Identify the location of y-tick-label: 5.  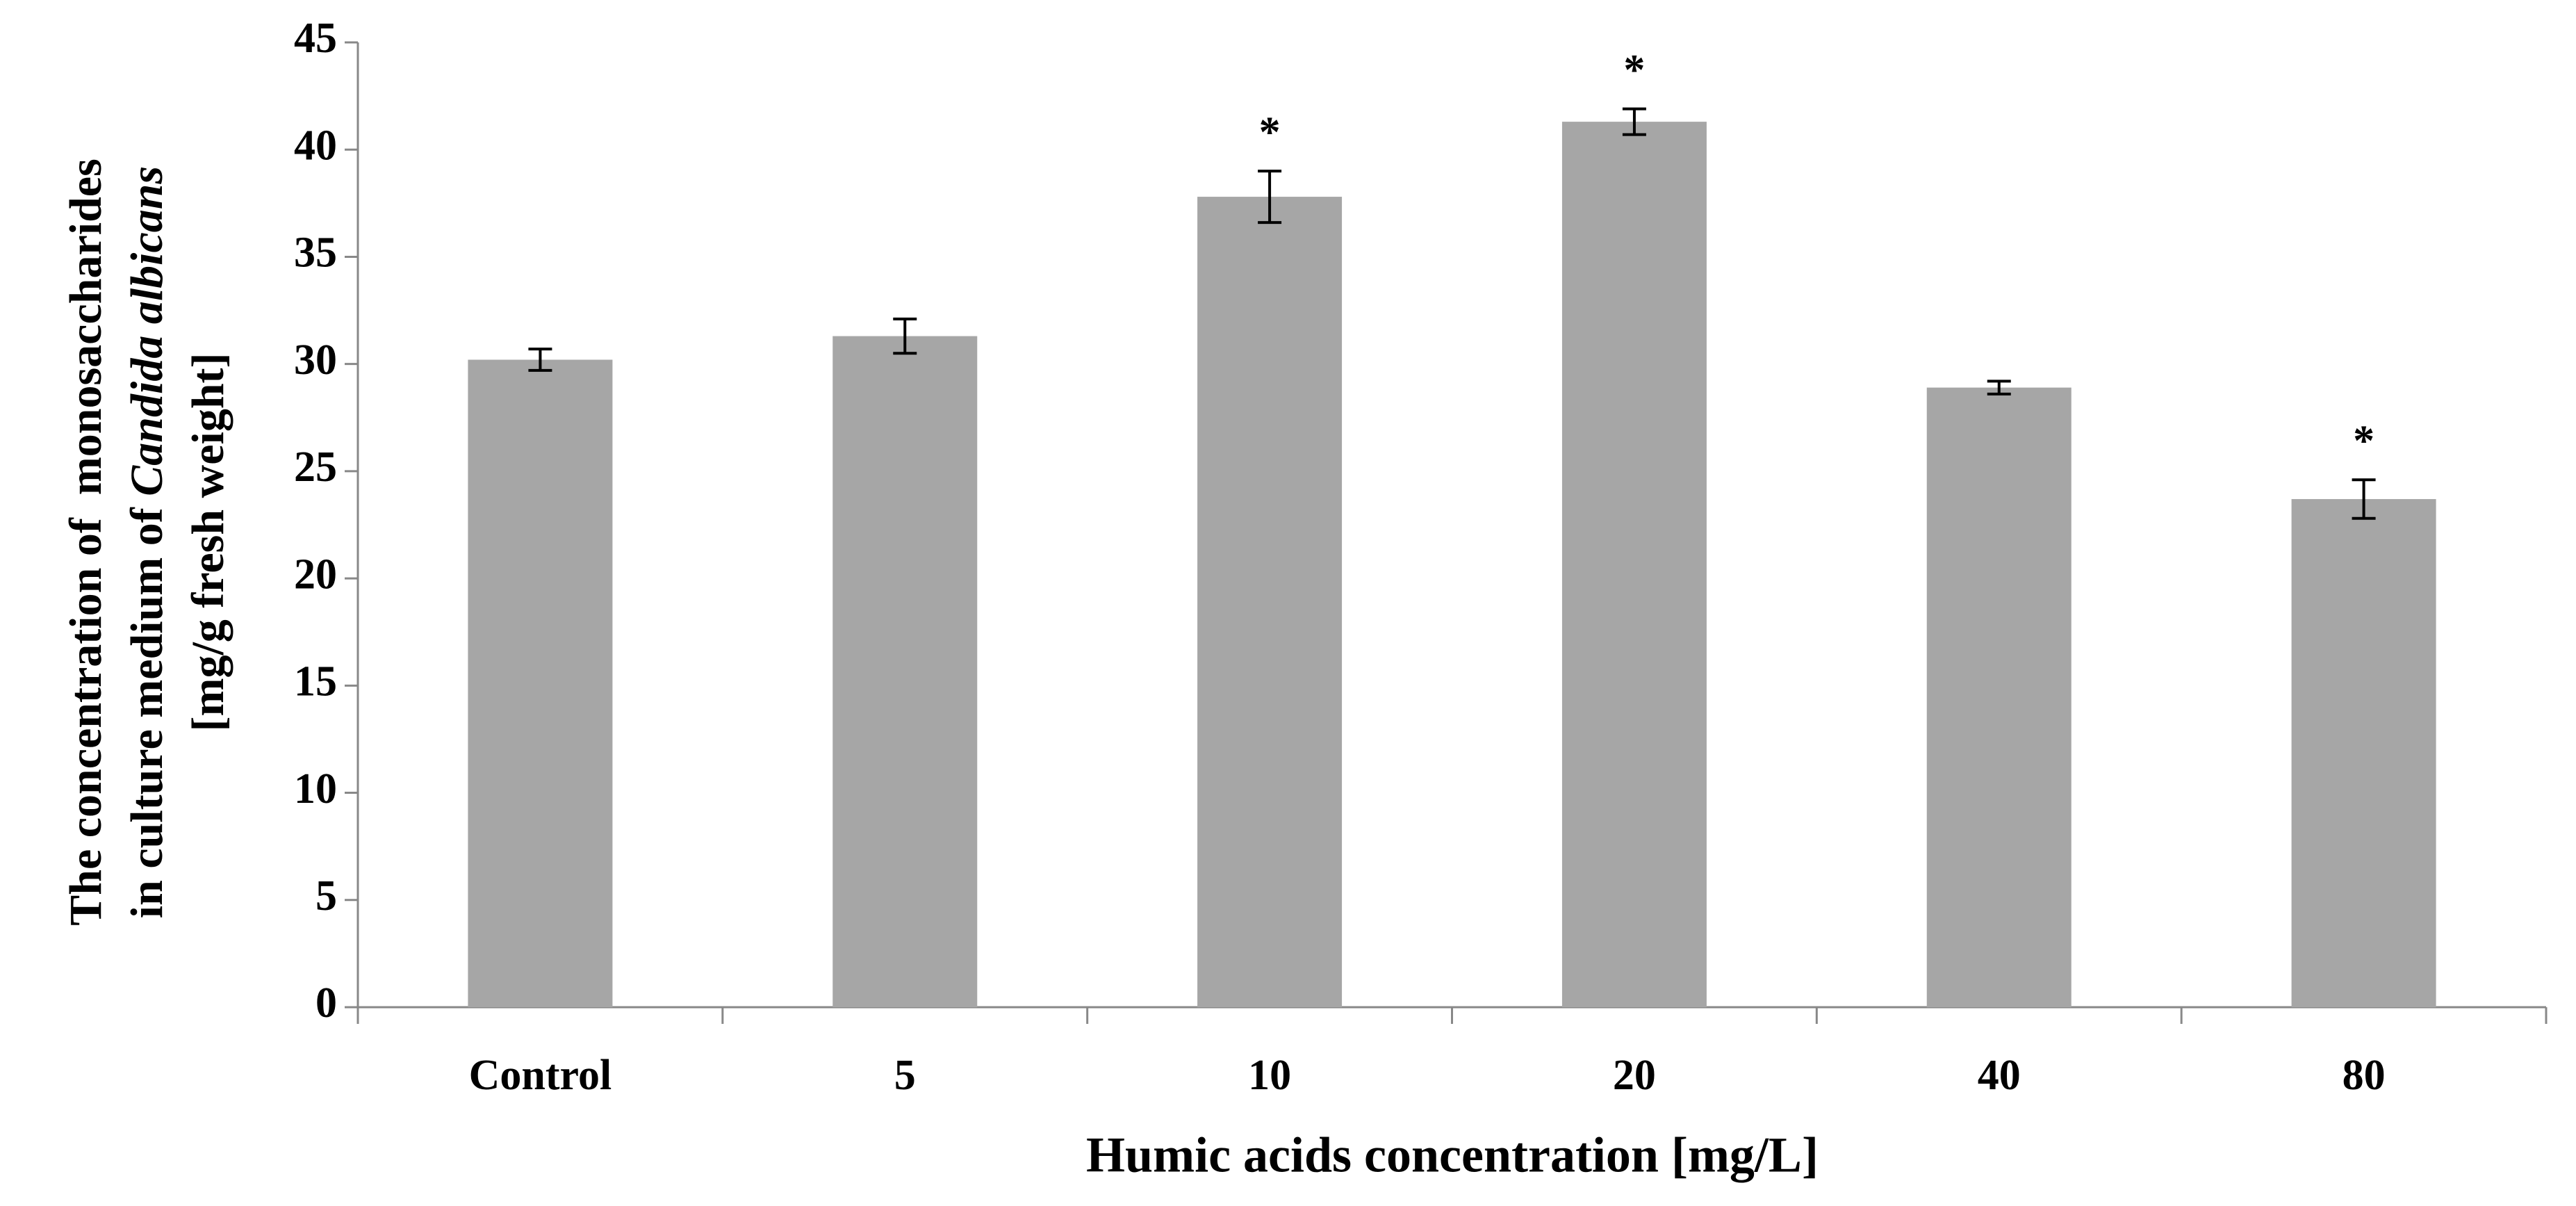
(326, 896).